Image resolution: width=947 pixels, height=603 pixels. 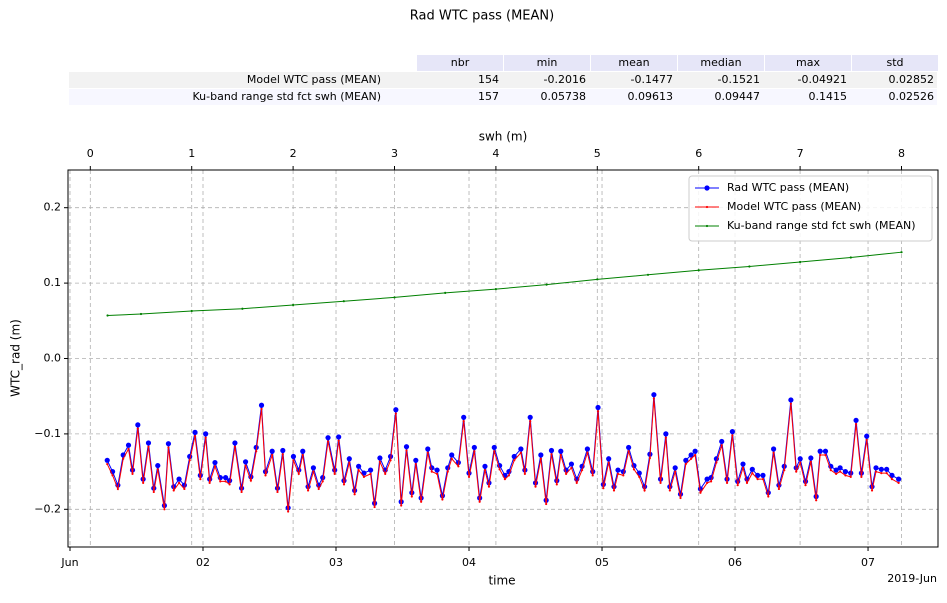 I want to click on legend-label: Ku-band range std fct swh (MEAN), so click(x=821, y=225).